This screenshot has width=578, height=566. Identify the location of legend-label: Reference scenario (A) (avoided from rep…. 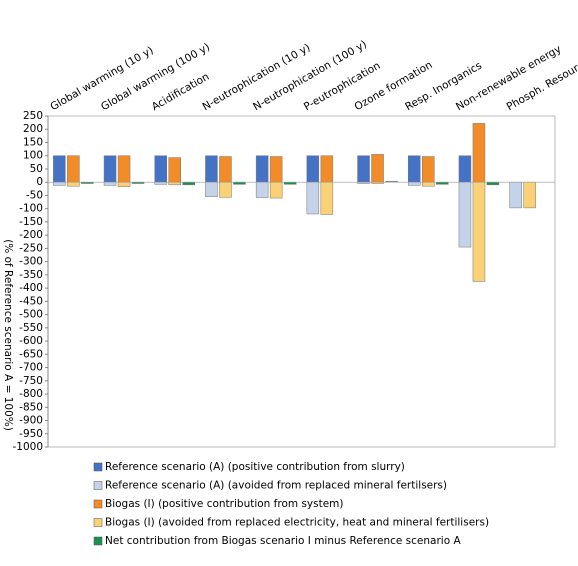
(276, 486).